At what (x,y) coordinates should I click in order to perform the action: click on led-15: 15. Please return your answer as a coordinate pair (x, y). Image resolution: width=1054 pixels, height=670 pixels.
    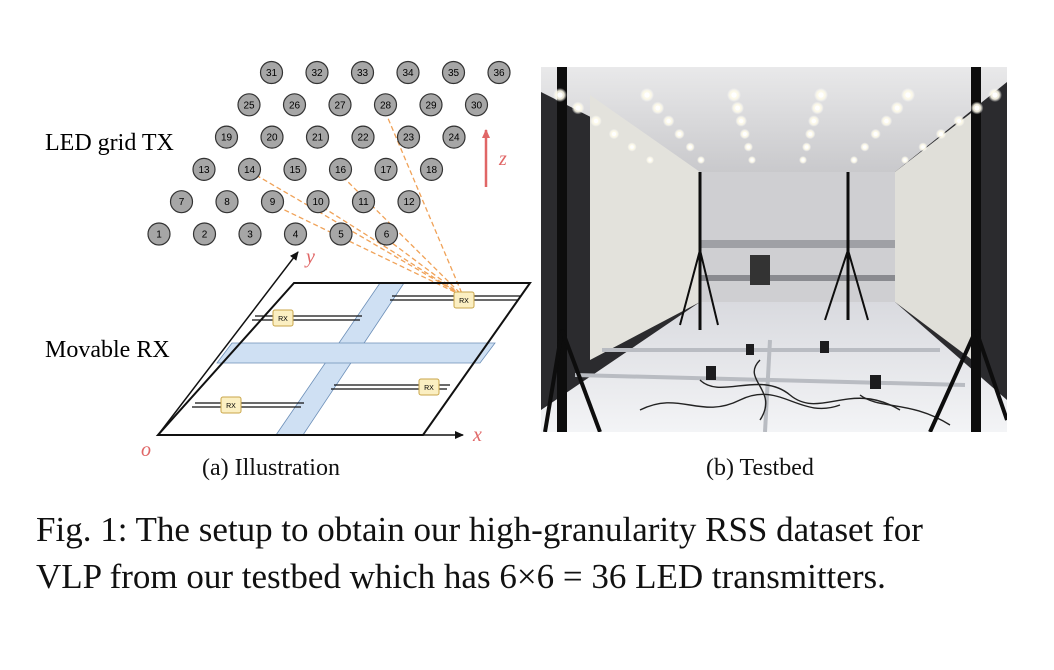
    Looking at the image, I should click on (295, 169).